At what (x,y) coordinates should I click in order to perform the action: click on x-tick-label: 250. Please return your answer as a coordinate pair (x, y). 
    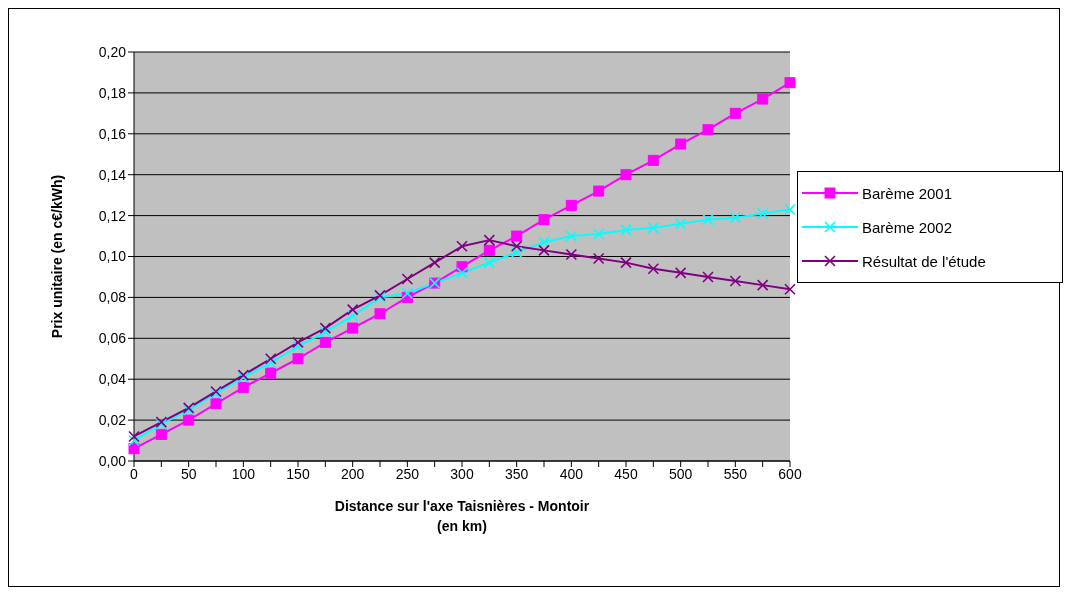
    Looking at the image, I should click on (407, 473).